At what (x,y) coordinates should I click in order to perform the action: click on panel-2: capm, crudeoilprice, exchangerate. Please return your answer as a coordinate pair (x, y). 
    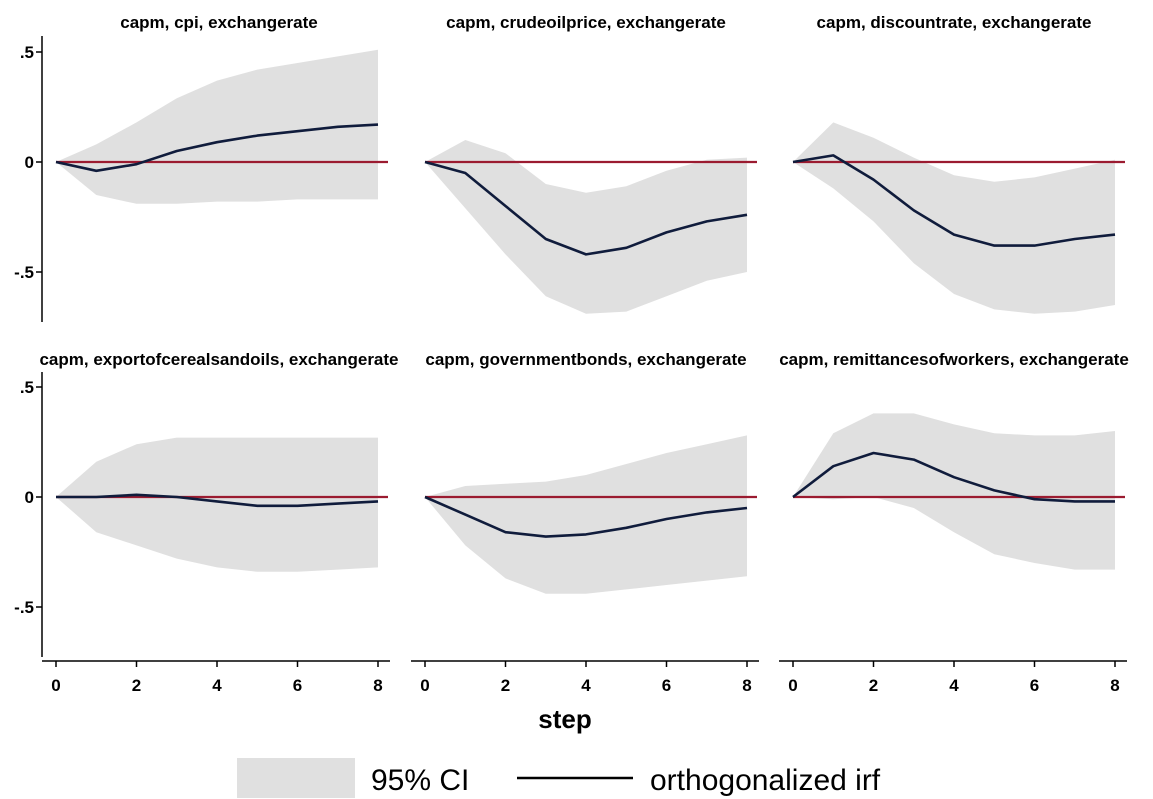
    Looking at the image, I should click on (590, 163).